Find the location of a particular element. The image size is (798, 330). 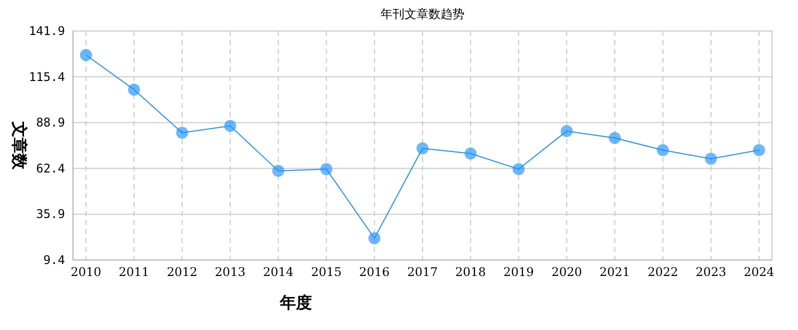

y-tick-label: 35.9 is located at coordinates (50, 214).